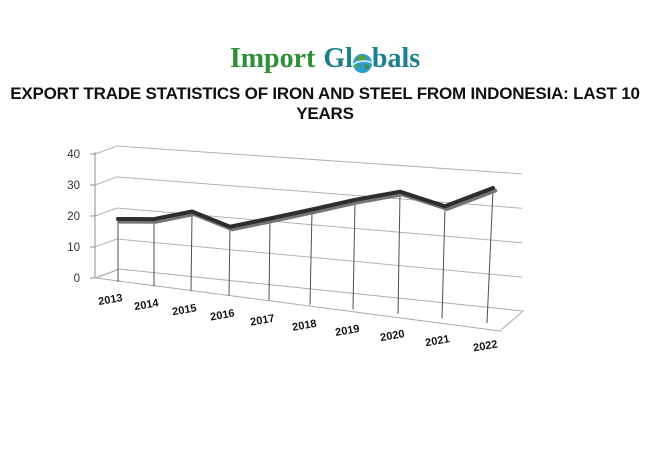 This screenshot has height=450, width=650. I want to click on y-axis-label: 30, so click(73, 186).